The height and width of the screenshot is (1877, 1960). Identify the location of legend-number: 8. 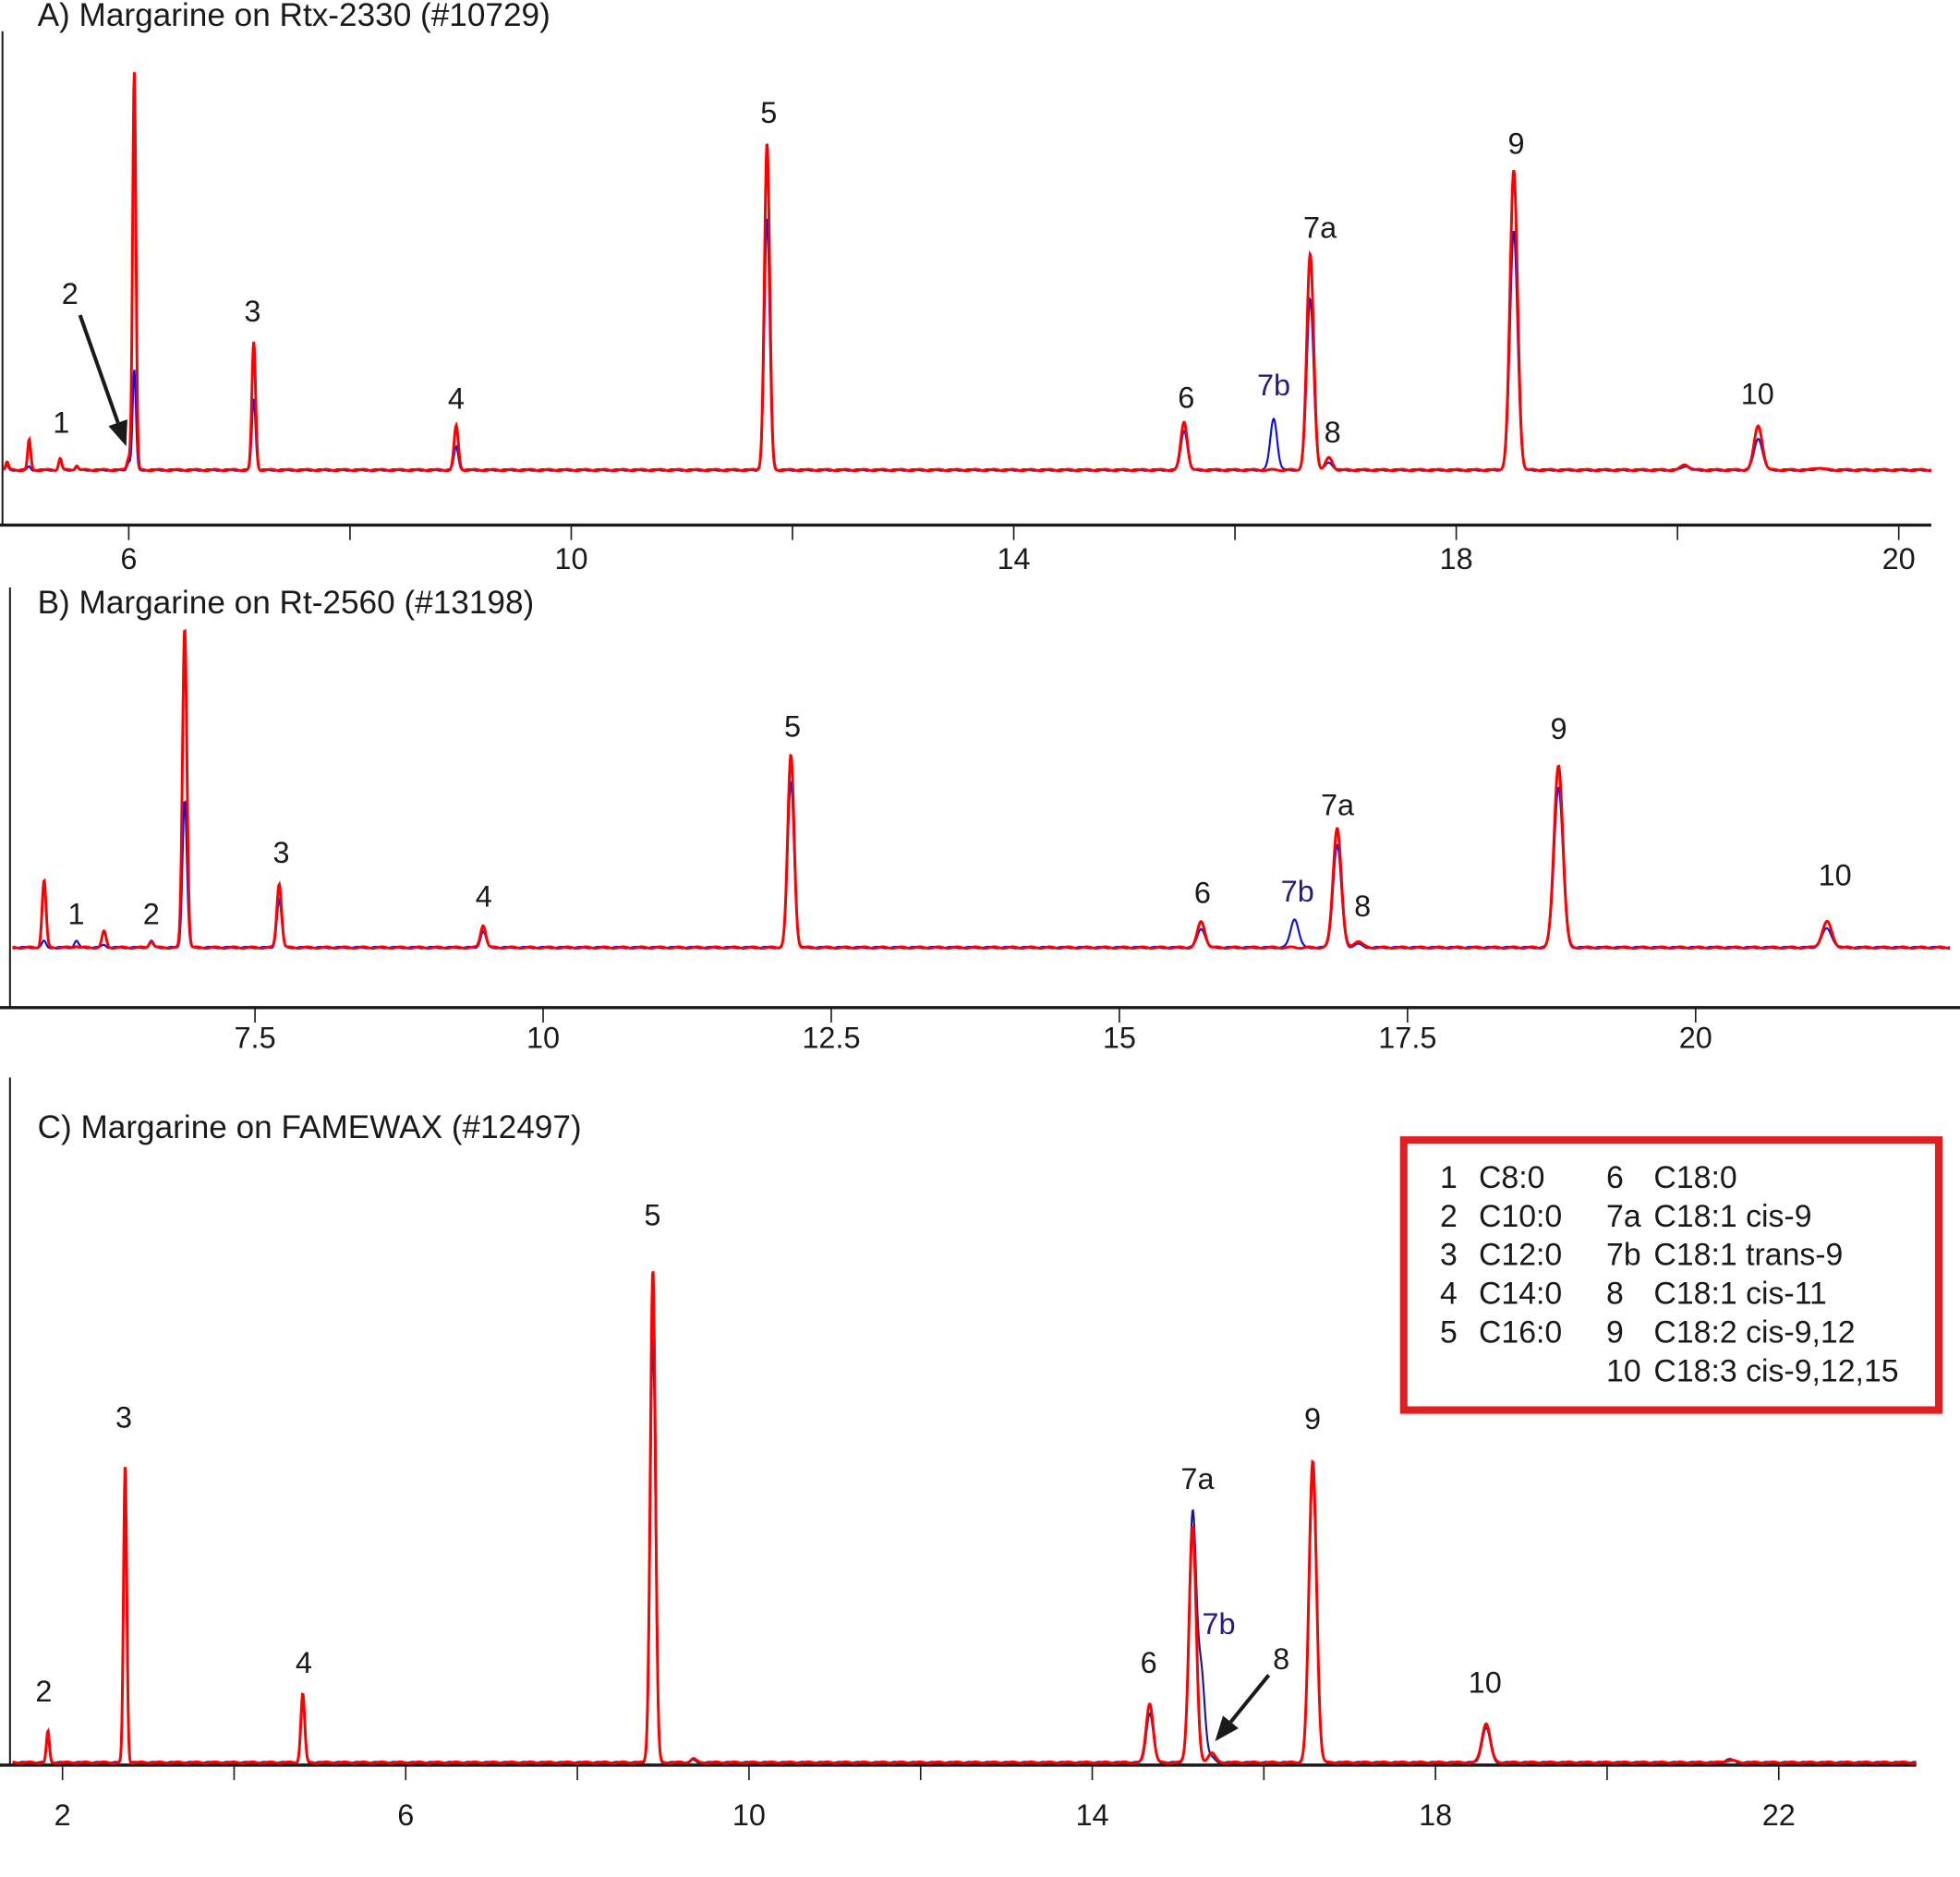
(1615, 1294).